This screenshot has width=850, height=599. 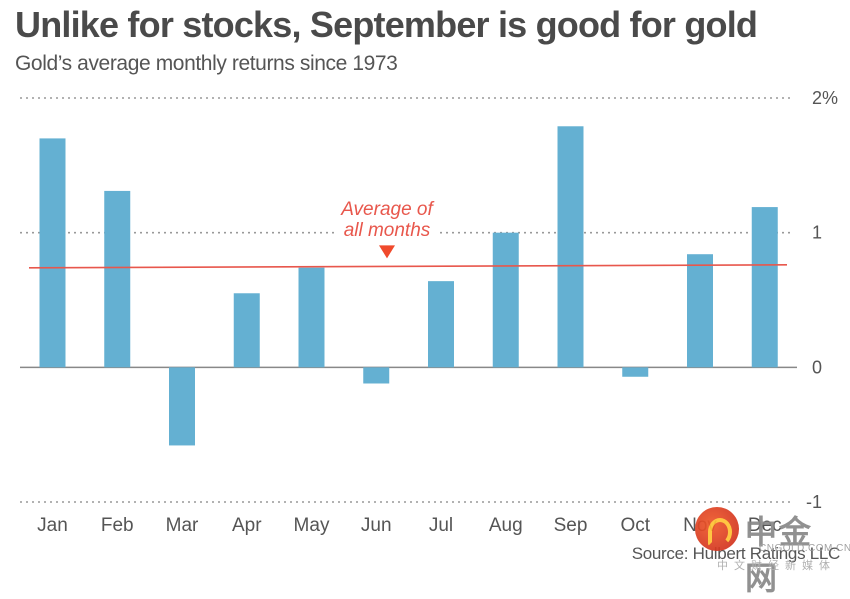 I want to click on bar-oct, so click(x=635, y=372).